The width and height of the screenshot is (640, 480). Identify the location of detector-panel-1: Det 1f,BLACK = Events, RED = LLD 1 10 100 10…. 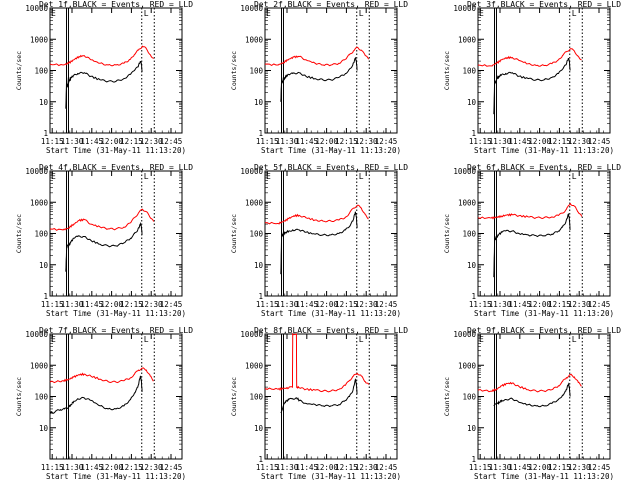
(104, 77).